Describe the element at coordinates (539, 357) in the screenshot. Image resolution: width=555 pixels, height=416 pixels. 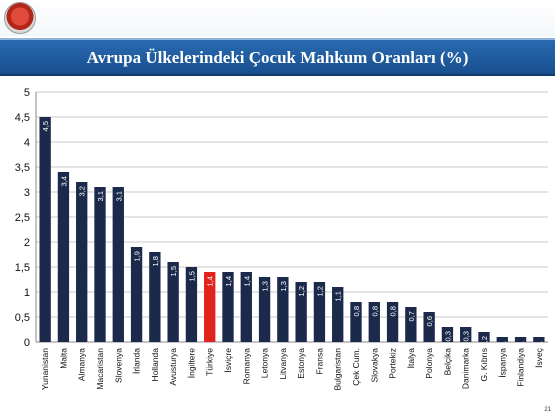
I see `category-label: İsveç` at that location.